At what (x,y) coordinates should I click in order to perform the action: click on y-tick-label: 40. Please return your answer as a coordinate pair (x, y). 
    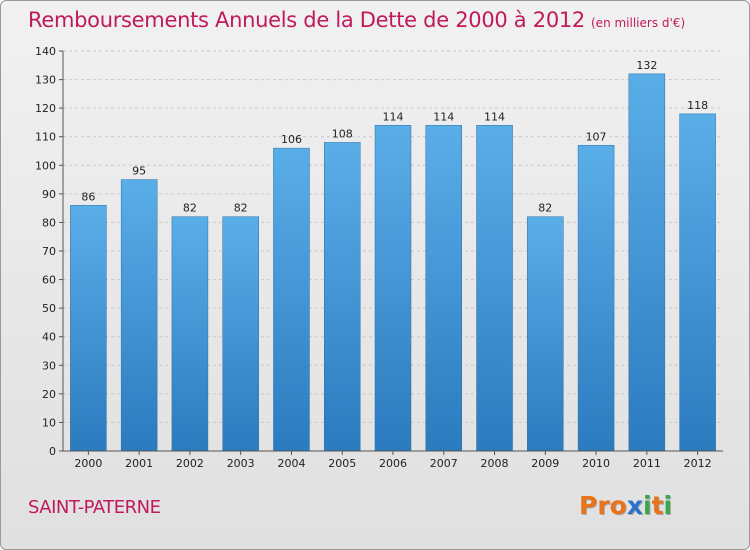
    Looking at the image, I should click on (49, 337).